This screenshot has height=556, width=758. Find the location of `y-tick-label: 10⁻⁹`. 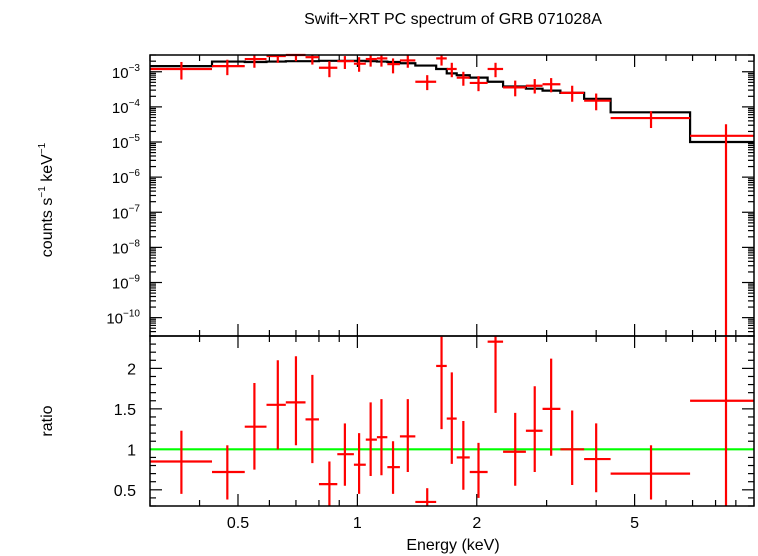

y-tick-label: 10⁻⁹ is located at coordinates (126, 283).